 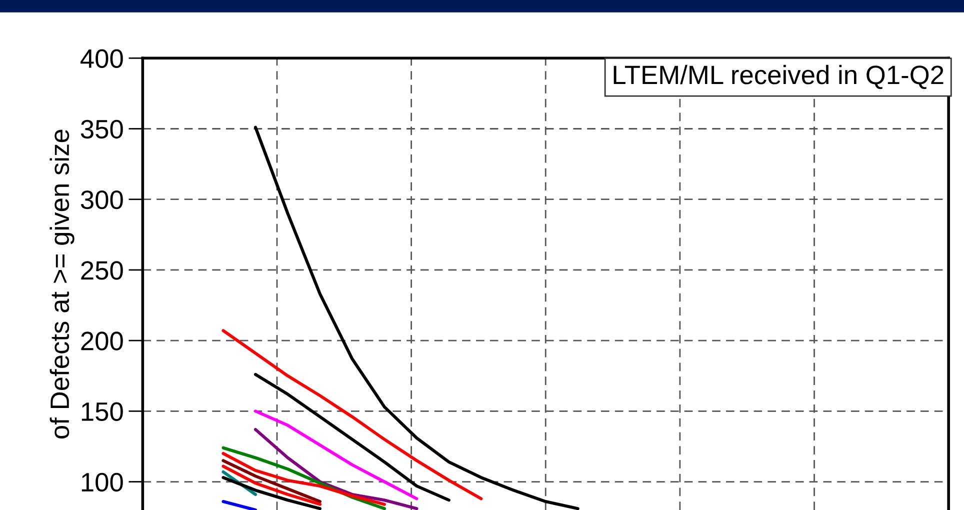 What do you see at coordinates (102, 270) in the screenshot?
I see `y-tick-label: 250` at bounding box center [102, 270].